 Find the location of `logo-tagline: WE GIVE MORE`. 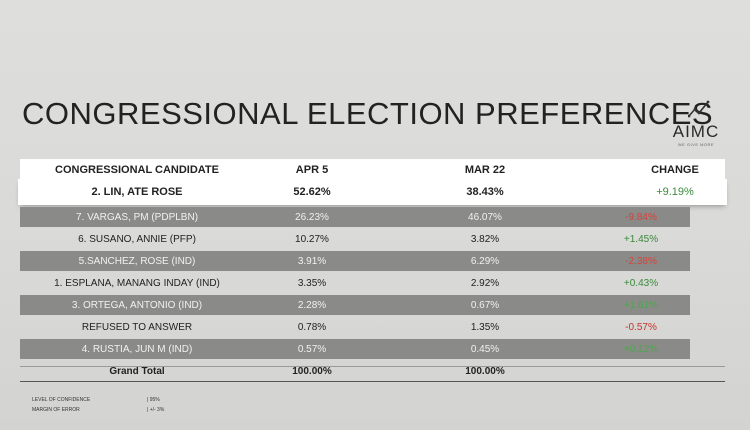

logo-tagline: WE GIVE MORE is located at coordinates (696, 144).